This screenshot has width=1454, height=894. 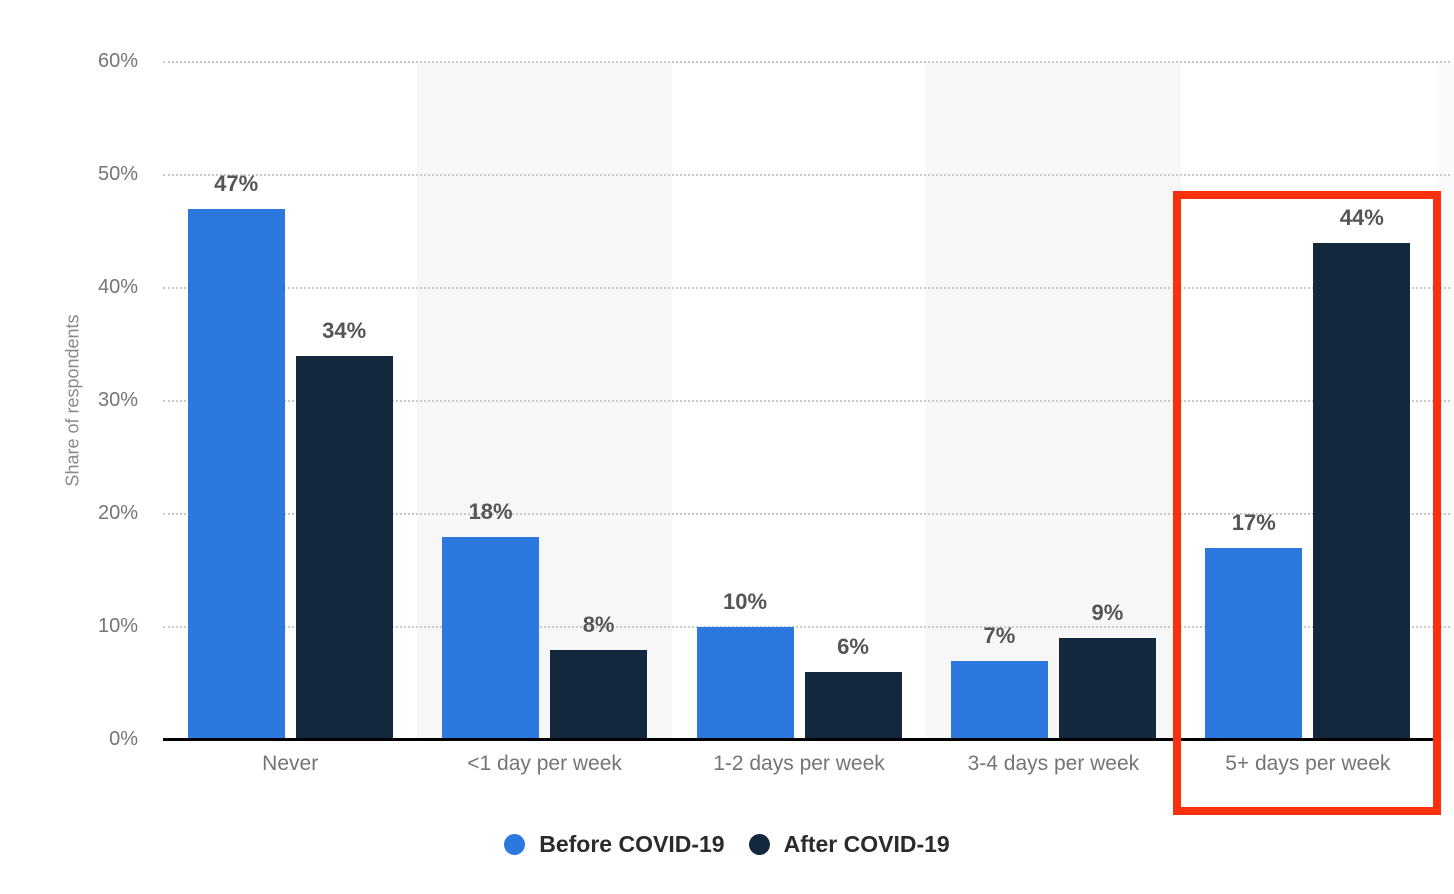 What do you see at coordinates (117, 400) in the screenshot?
I see `y-axis-tick-label: 30%` at bounding box center [117, 400].